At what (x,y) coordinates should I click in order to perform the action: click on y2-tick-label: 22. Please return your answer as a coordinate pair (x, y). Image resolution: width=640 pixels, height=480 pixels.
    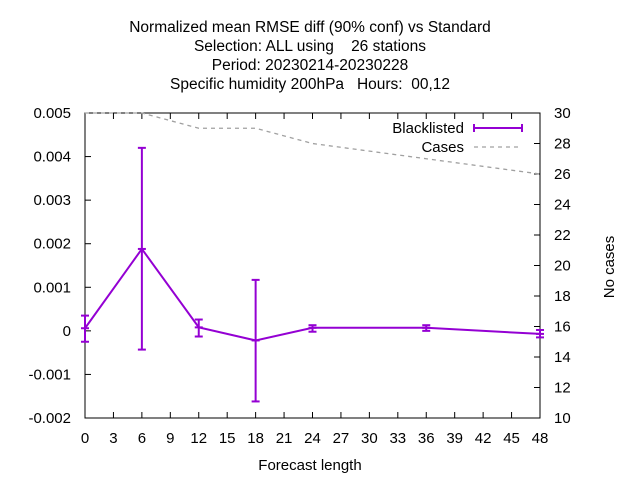
    Looking at the image, I should click on (562, 235).